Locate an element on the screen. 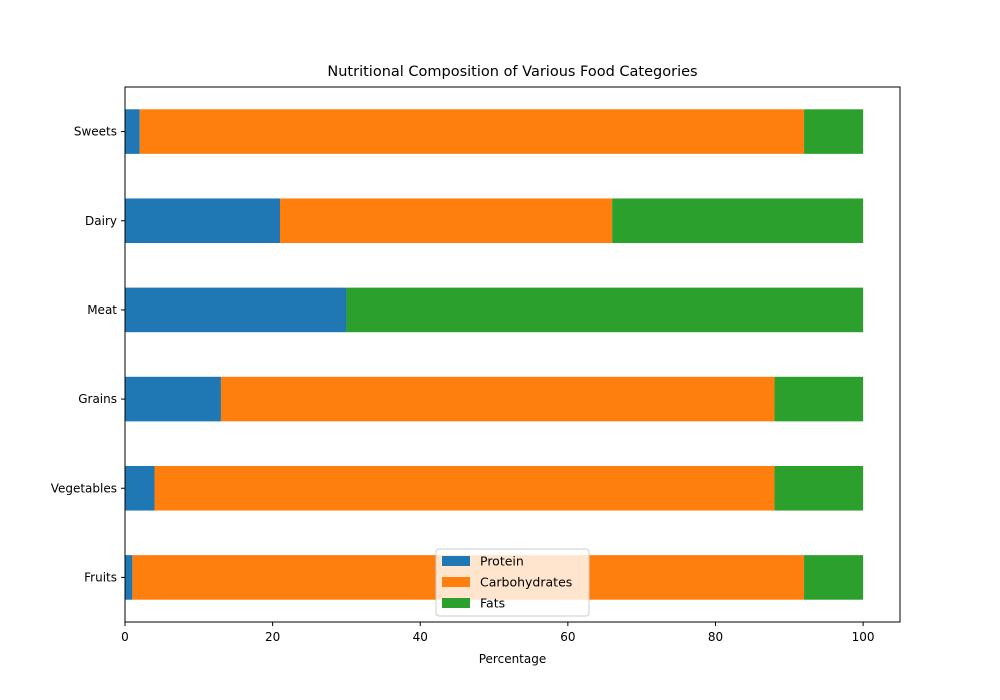  bar-protein-dairy is located at coordinates (202, 221).